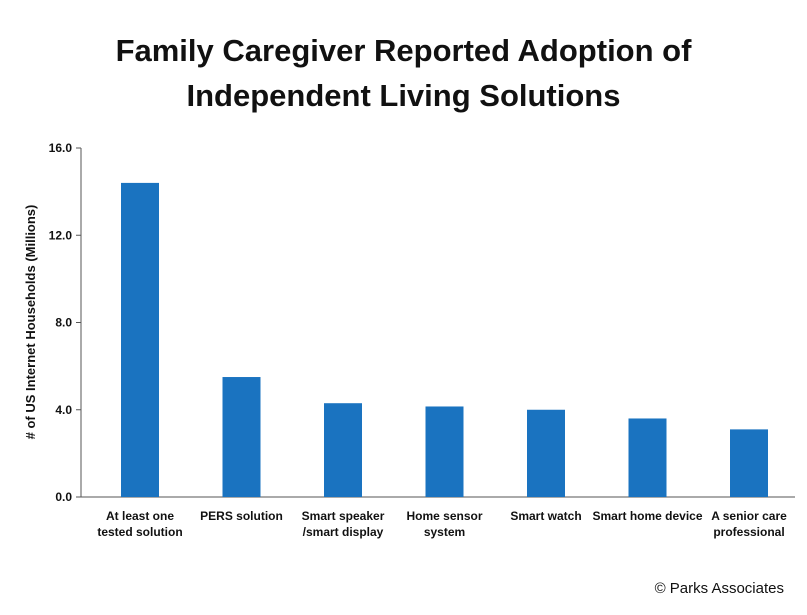 The width and height of the screenshot is (807, 615). What do you see at coordinates (63, 410) in the screenshot?
I see `y-tick-label: 4.0` at bounding box center [63, 410].